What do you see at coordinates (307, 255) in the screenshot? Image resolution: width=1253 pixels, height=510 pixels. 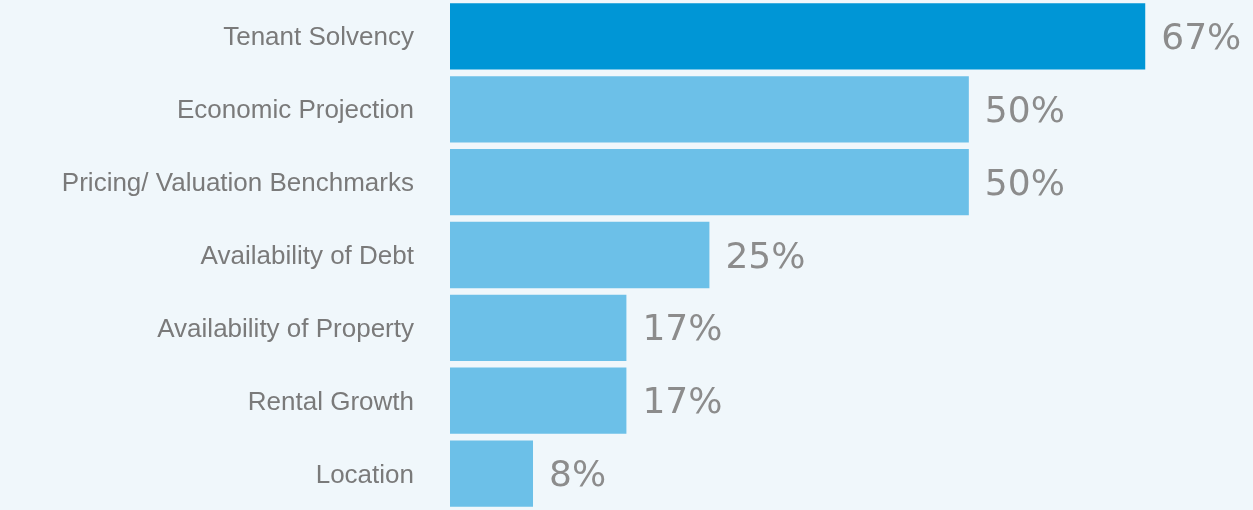 I see `y-tick-label: Availability of Debt` at bounding box center [307, 255].